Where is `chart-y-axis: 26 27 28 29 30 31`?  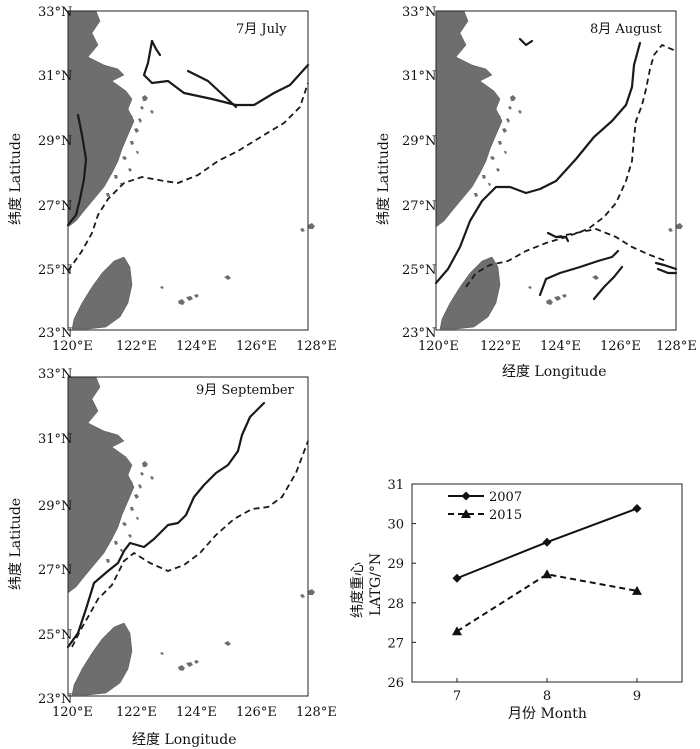
chart-y-axis: 26 27 28 29 30 31 is located at coordinates (401, 584).